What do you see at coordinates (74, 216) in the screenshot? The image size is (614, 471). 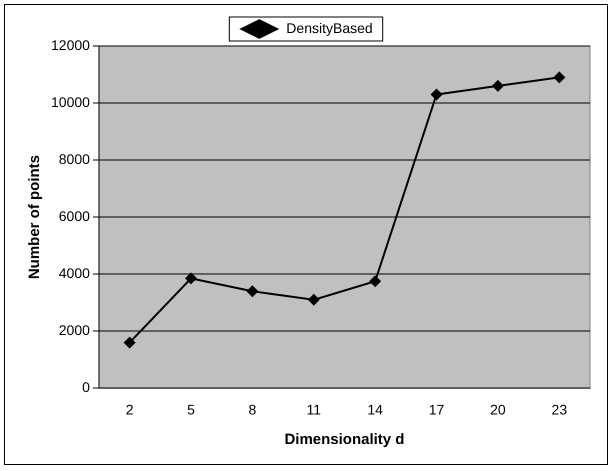 I see `y-tick-label: 6000` at bounding box center [74, 216].